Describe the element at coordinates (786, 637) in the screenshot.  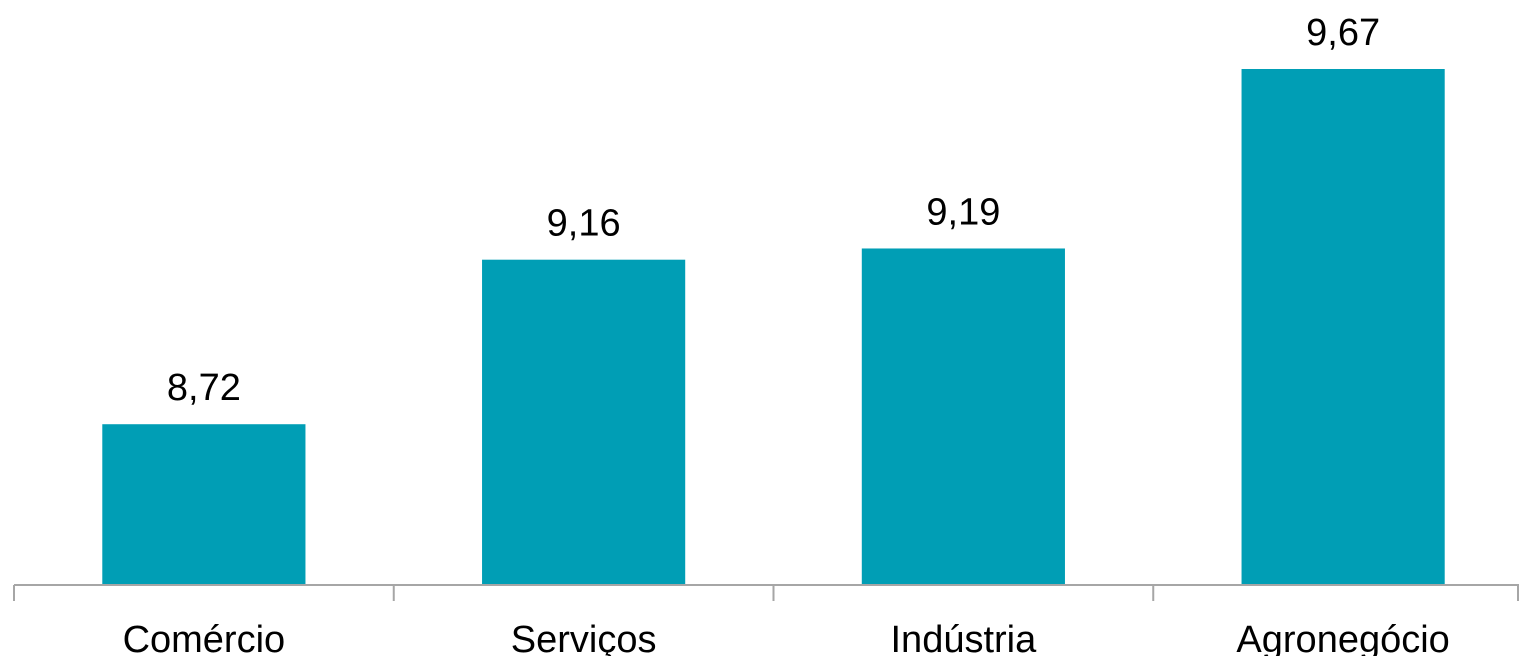
I see `x-tick-labels-group: Comércio Serviços Indústria Agronegócio` at that location.